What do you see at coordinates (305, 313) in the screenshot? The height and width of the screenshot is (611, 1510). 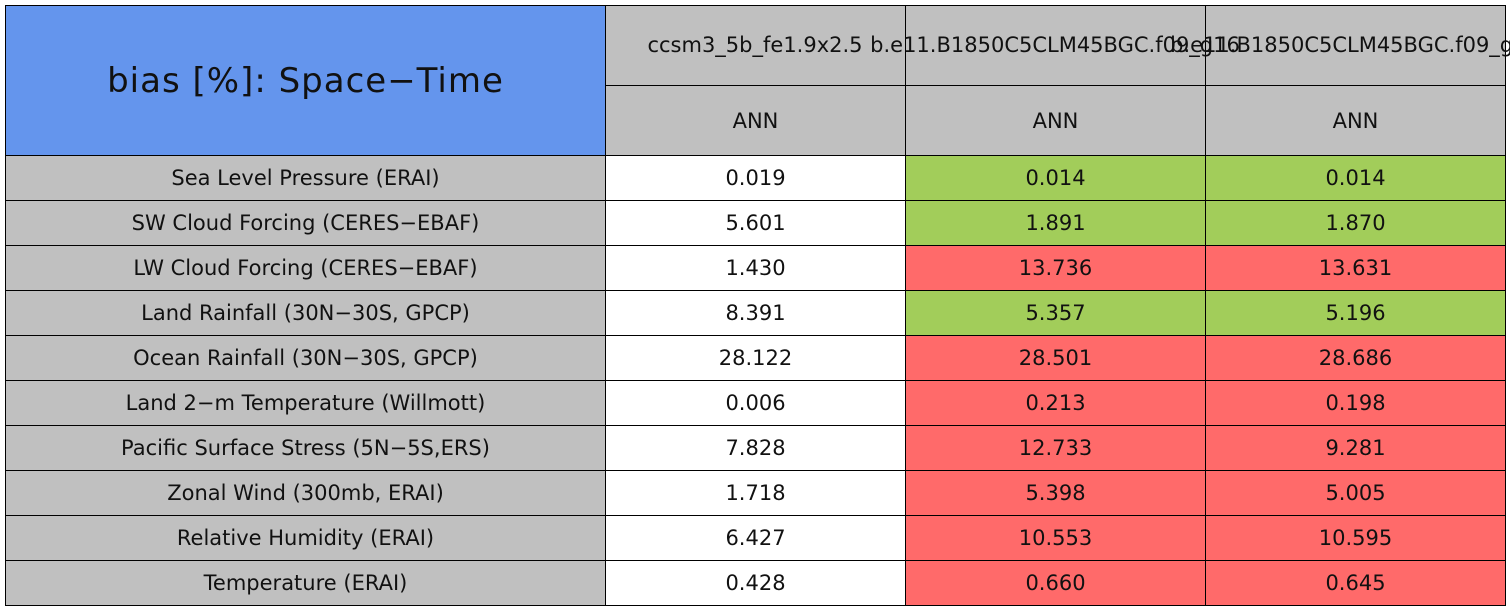 I see `row-label: Land Rainfall (30N−30S, GPCP)` at bounding box center [305, 313].